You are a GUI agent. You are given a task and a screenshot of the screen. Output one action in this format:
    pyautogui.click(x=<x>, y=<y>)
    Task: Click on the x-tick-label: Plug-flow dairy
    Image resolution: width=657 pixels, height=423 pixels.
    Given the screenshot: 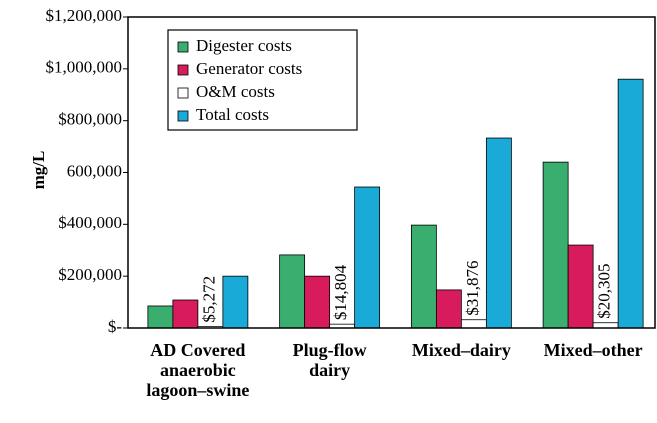 What is the action you would take?
    pyautogui.click(x=329, y=360)
    